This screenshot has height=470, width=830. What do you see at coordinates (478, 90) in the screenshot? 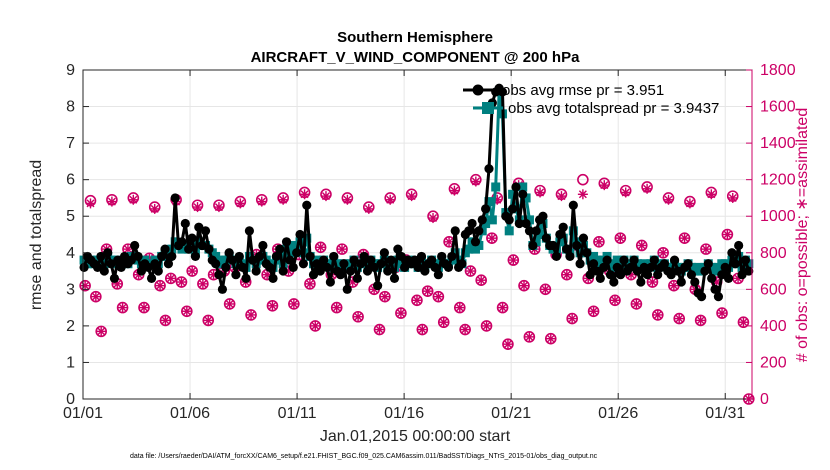
I see `legend-rmse-marker` at bounding box center [478, 90].